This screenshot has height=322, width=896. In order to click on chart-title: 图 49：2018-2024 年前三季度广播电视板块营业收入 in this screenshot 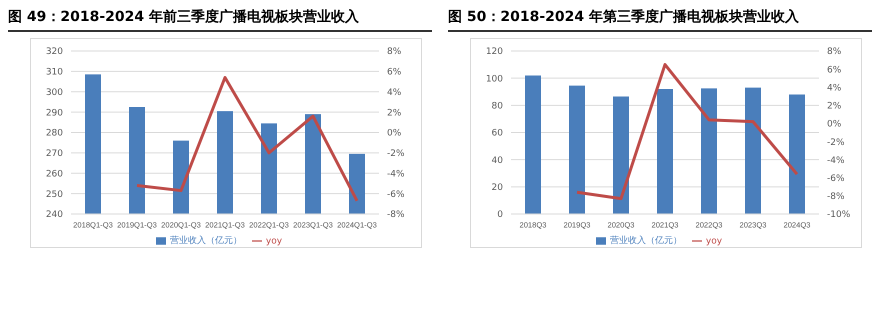, I will do `click(220, 20)`.